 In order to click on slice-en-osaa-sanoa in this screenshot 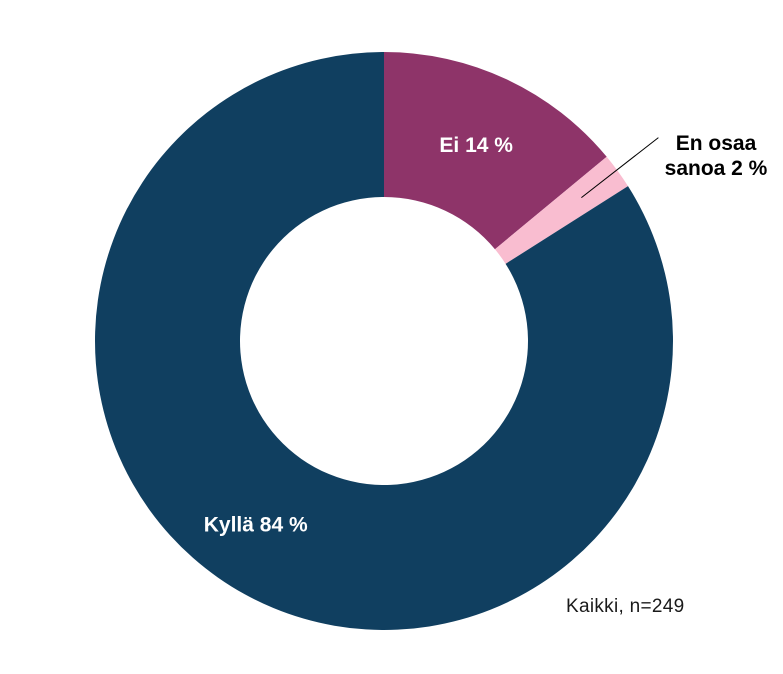, I will do `click(561, 210)`.